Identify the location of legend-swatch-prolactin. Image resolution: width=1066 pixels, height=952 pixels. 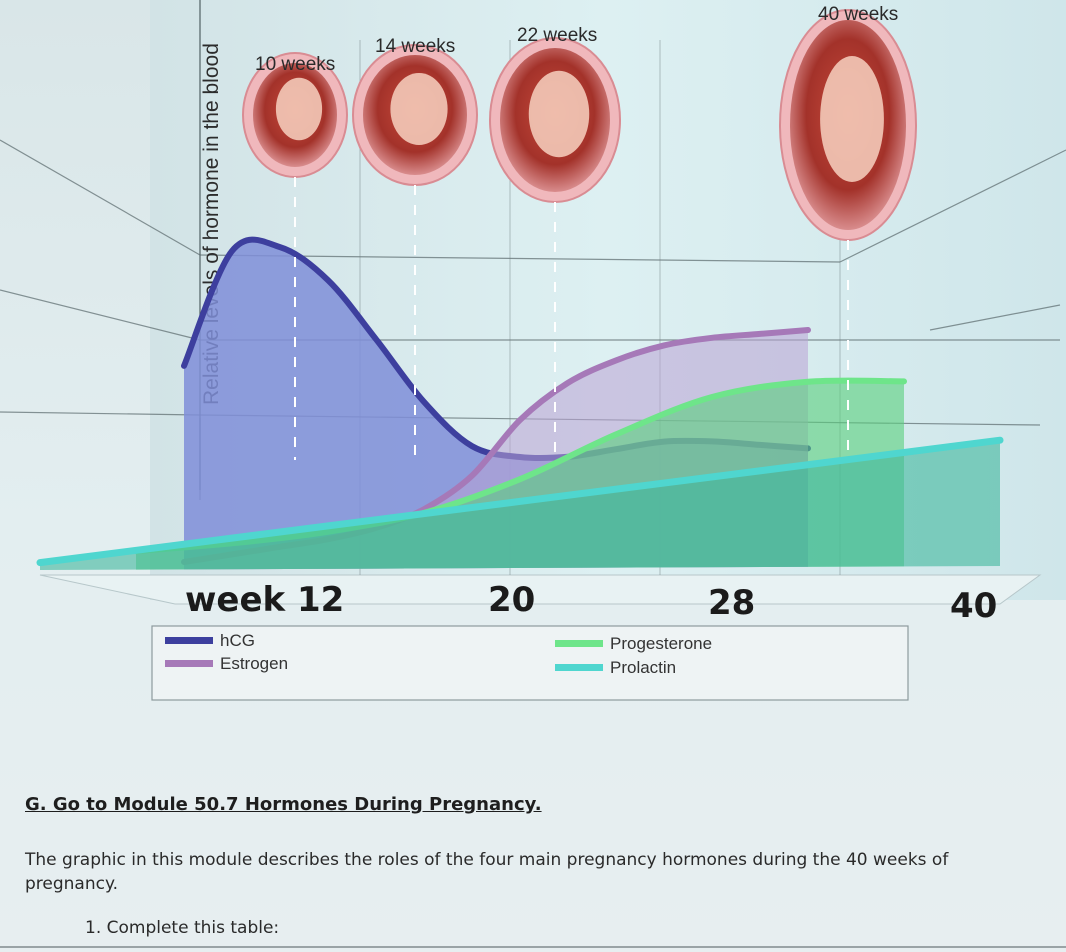
(579, 667).